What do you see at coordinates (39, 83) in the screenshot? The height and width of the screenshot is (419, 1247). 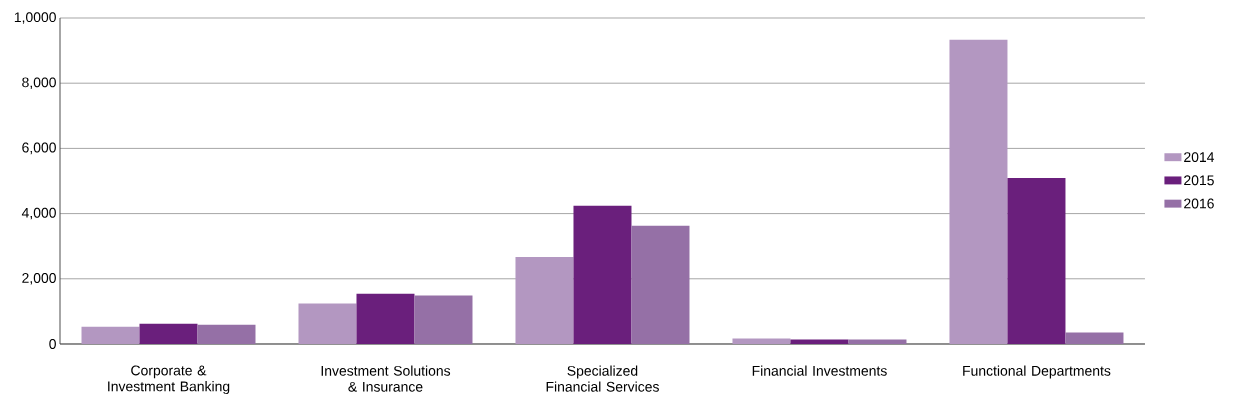 I see `y-tick-label: 8,000` at bounding box center [39, 83].